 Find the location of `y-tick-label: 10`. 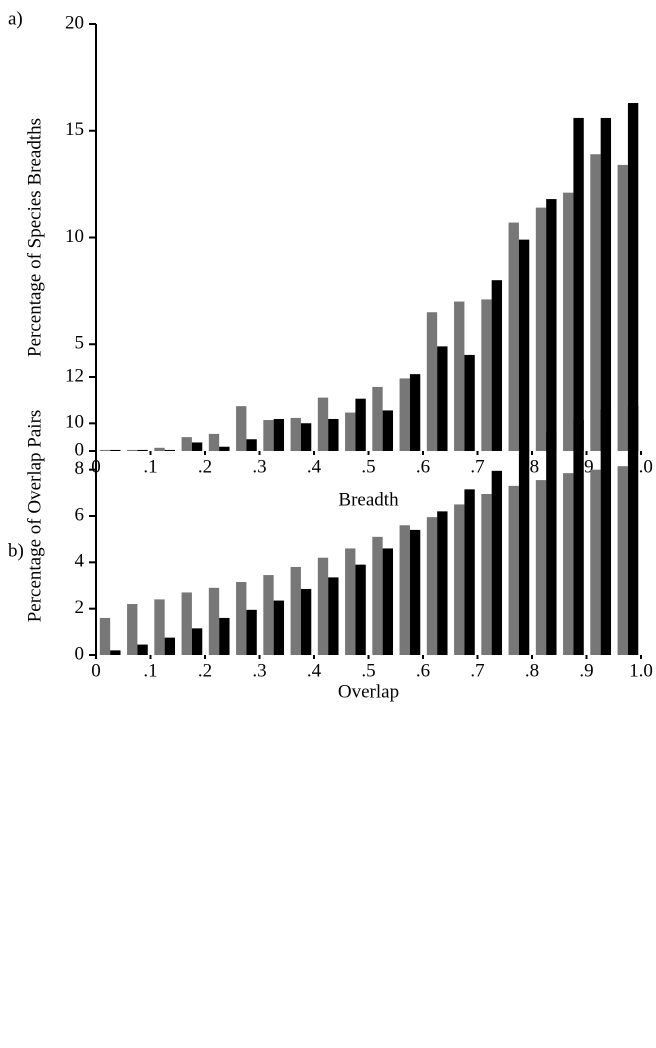

y-tick-label: 10 is located at coordinates (74, 236).